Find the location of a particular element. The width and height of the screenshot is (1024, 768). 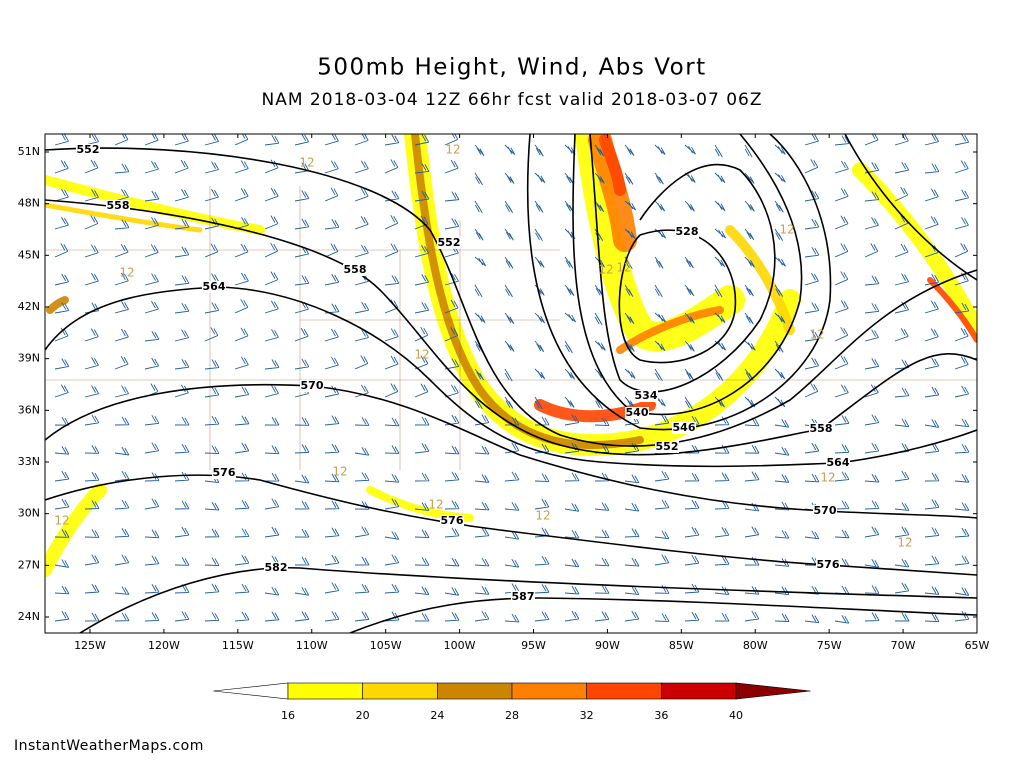

lon-label: 120W is located at coordinates (164, 645).